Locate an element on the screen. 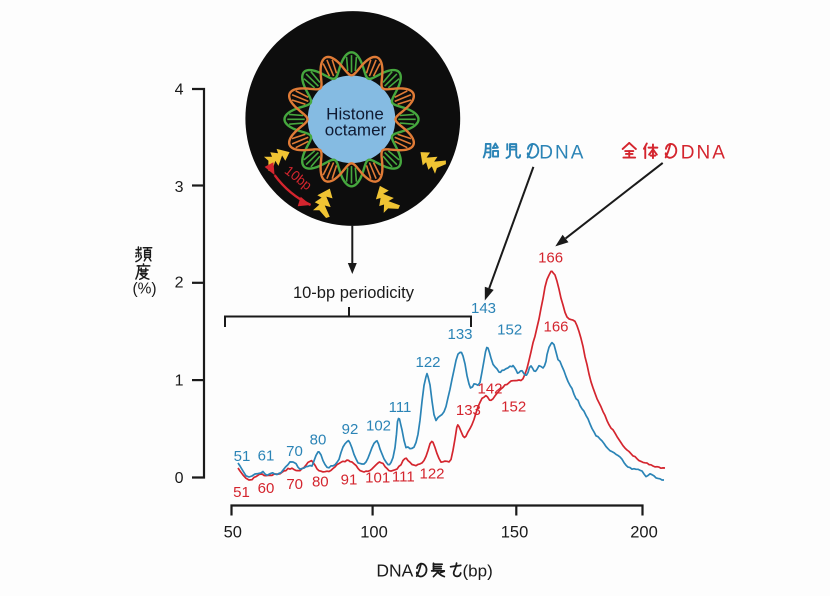 This screenshot has width=830, height=596. svg-text: 101 is located at coordinates (377, 478).